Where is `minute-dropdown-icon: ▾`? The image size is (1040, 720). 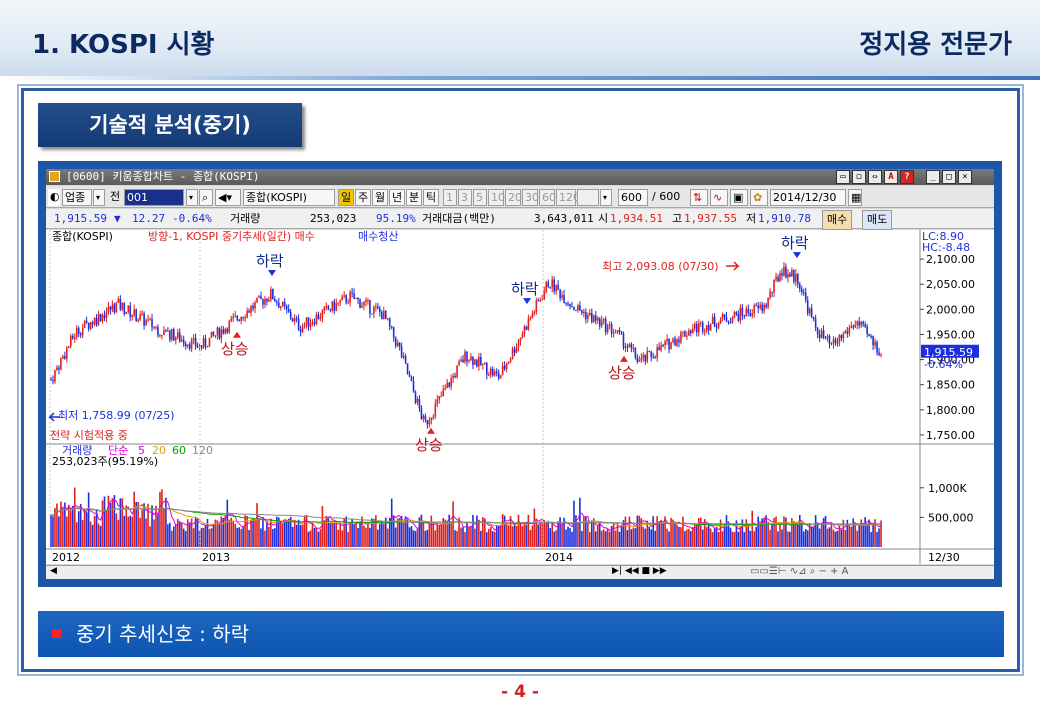 minute-dropdown-icon: ▾ is located at coordinates (606, 197).